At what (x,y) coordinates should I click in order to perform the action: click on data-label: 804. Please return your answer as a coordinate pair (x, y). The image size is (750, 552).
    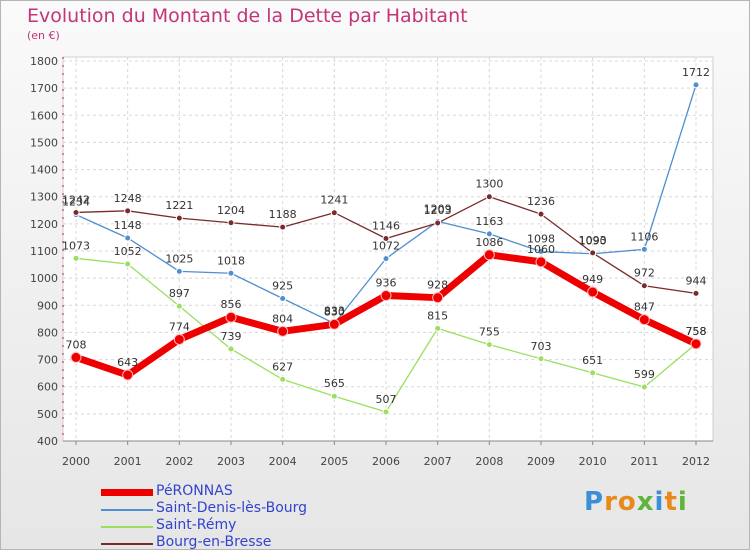
    Looking at the image, I should click on (282, 318).